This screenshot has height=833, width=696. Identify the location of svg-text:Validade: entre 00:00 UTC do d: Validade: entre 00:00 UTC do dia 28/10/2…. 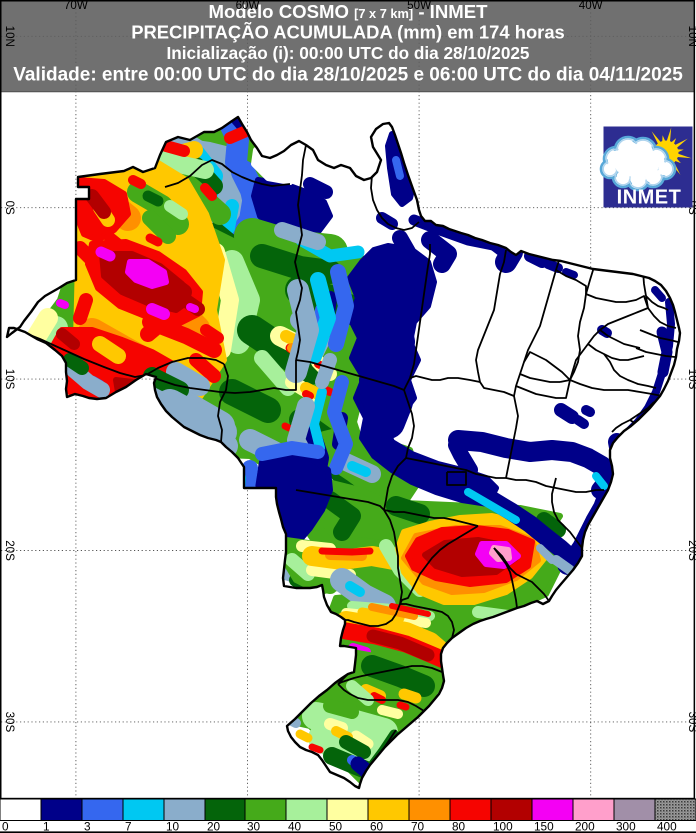
(348, 75).